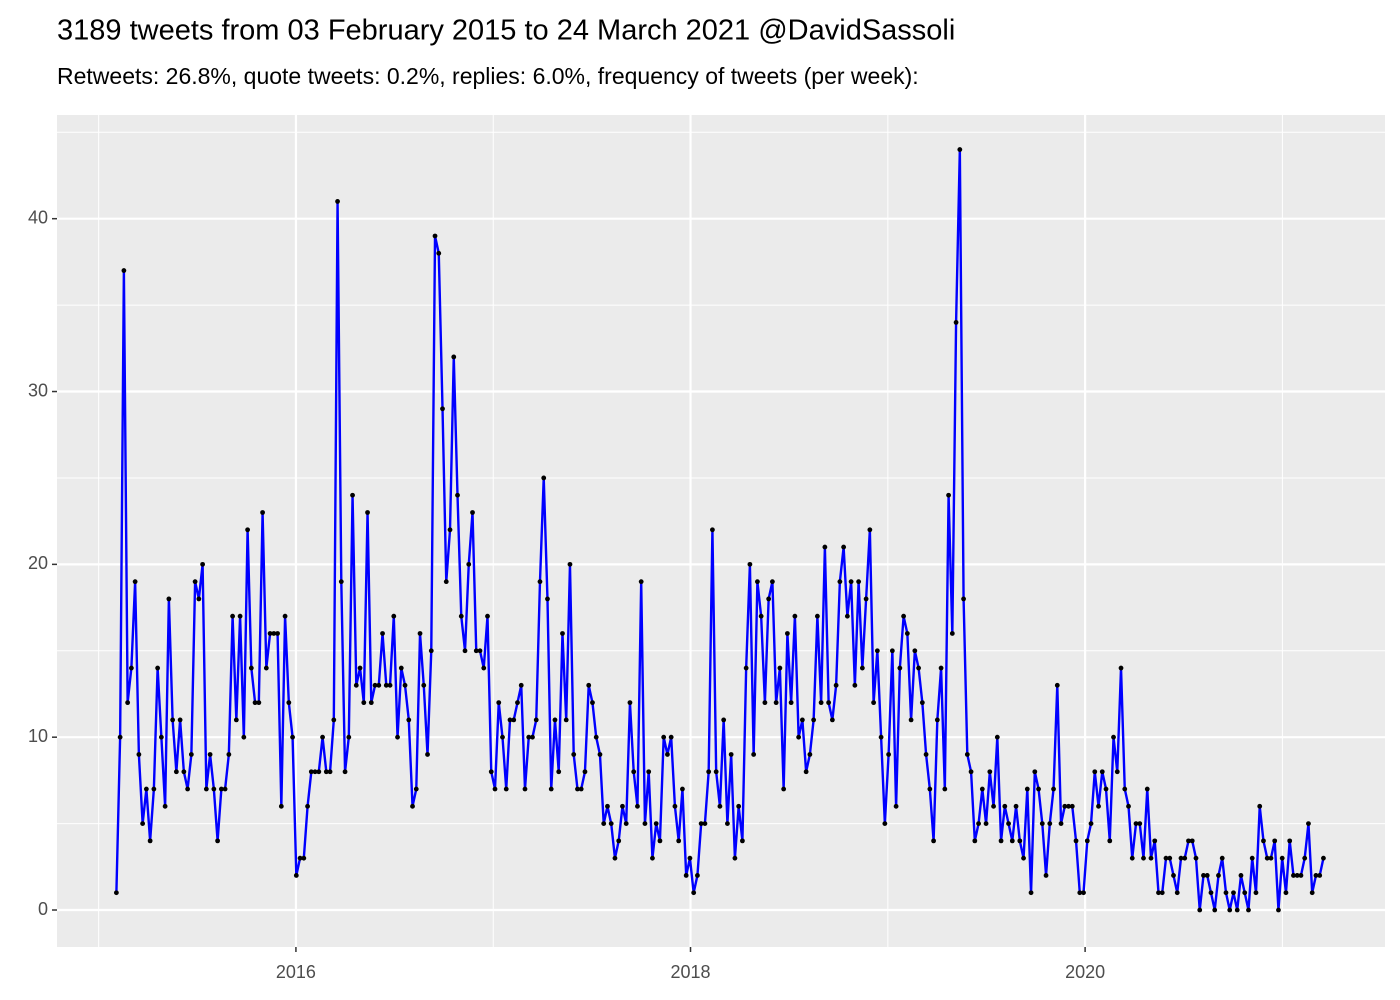 The image size is (1400, 1000). What do you see at coordinates (38, 390) in the screenshot?
I see `y-tick-label: 30` at bounding box center [38, 390].